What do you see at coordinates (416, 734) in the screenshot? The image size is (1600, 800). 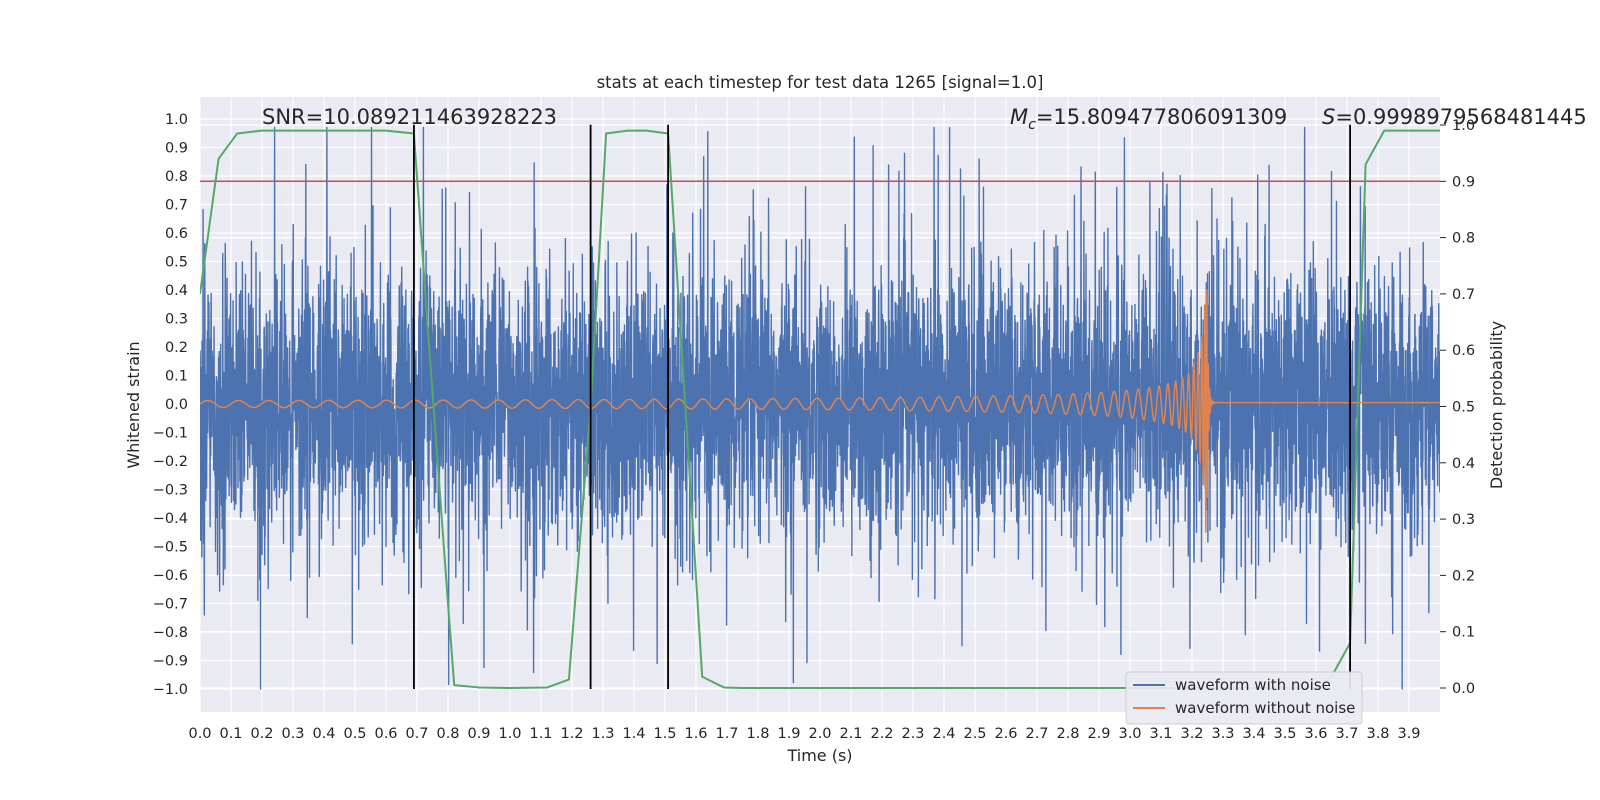 I see `x-tick-label: 0.7` at bounding box center [416, 734].